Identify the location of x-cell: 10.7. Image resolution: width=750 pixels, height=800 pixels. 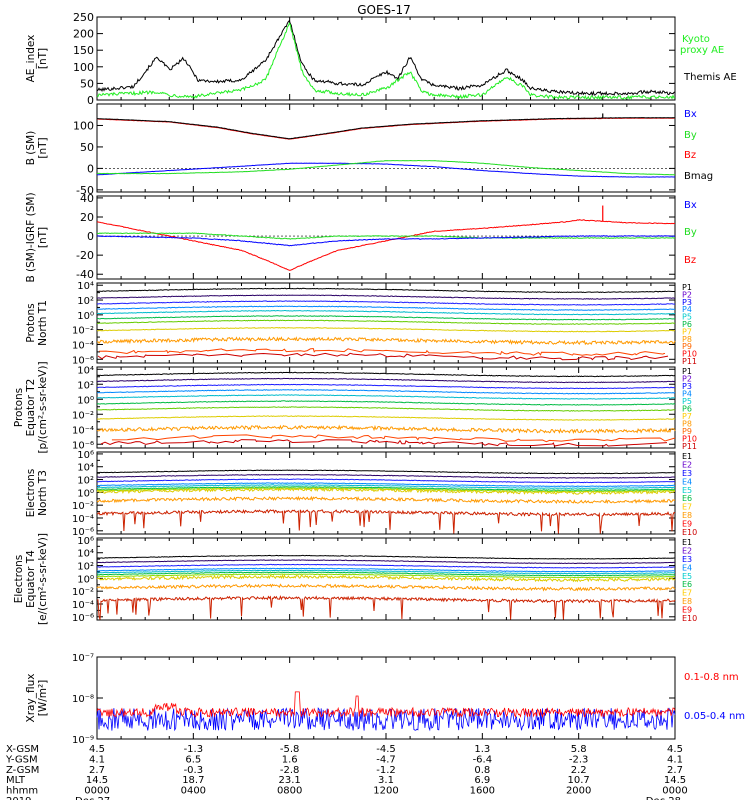
(579, 780).